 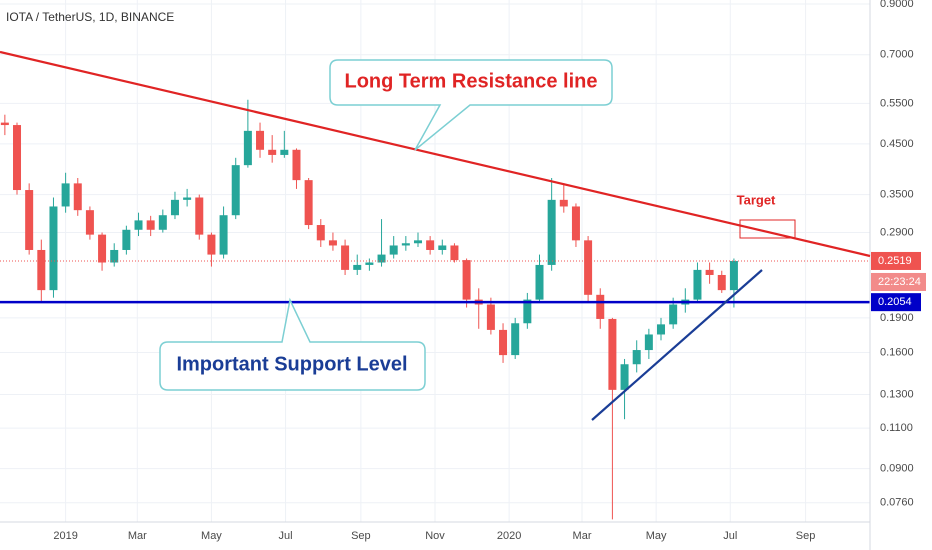 What do you see at coordinates (897, 352) in the screenshot?
I see `y-tick-label: 0.1600` at bounding box center [897, 352].